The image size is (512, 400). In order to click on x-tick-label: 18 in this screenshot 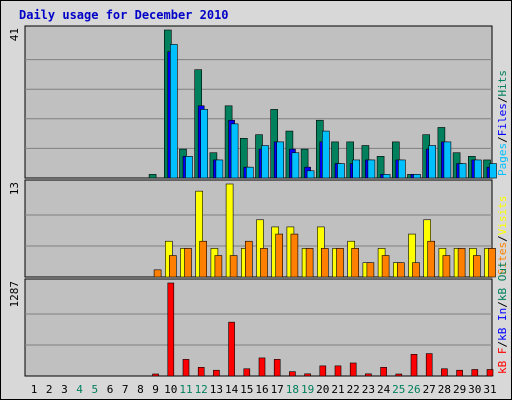, I will do `click(292, 389)`.